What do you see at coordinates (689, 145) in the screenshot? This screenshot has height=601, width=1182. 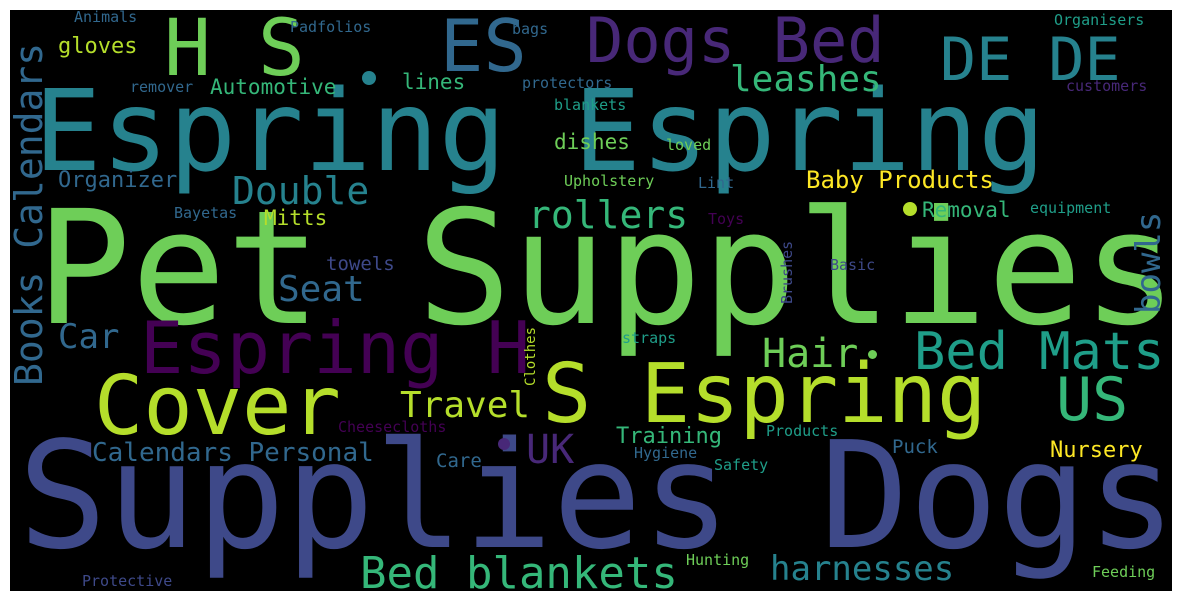 I see `word-loved: loved` at bounding box center [689, 145].